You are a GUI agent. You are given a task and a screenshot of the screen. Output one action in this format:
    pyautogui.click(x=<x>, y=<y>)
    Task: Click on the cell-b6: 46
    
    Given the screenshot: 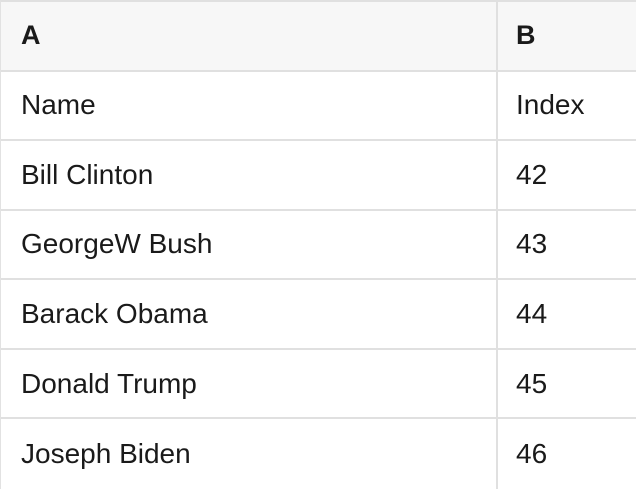 What is the action you would take?
    pyautogui.click(x=532, y=454)
    